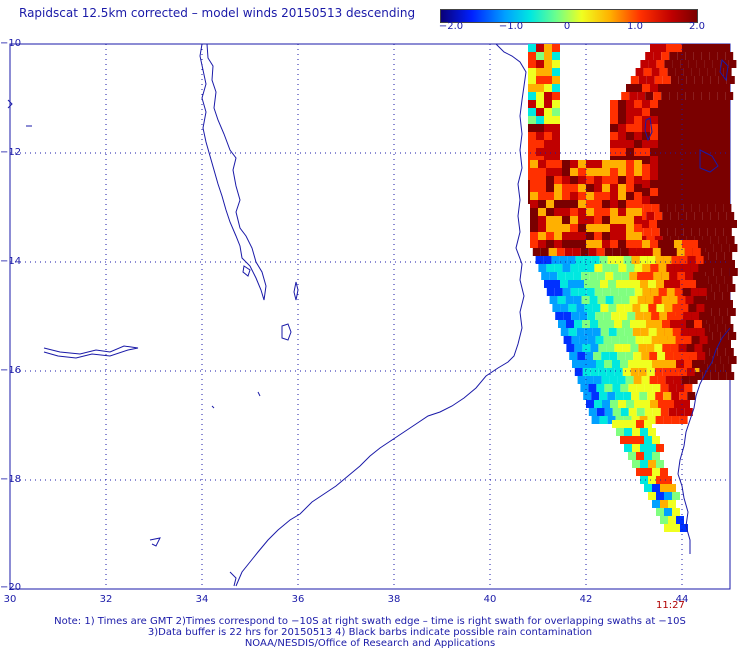 The image size is (740, 650). Describe the element at coordinates (567, 26) in the screenshot. I see `colorbar-tick: 0` at that location.